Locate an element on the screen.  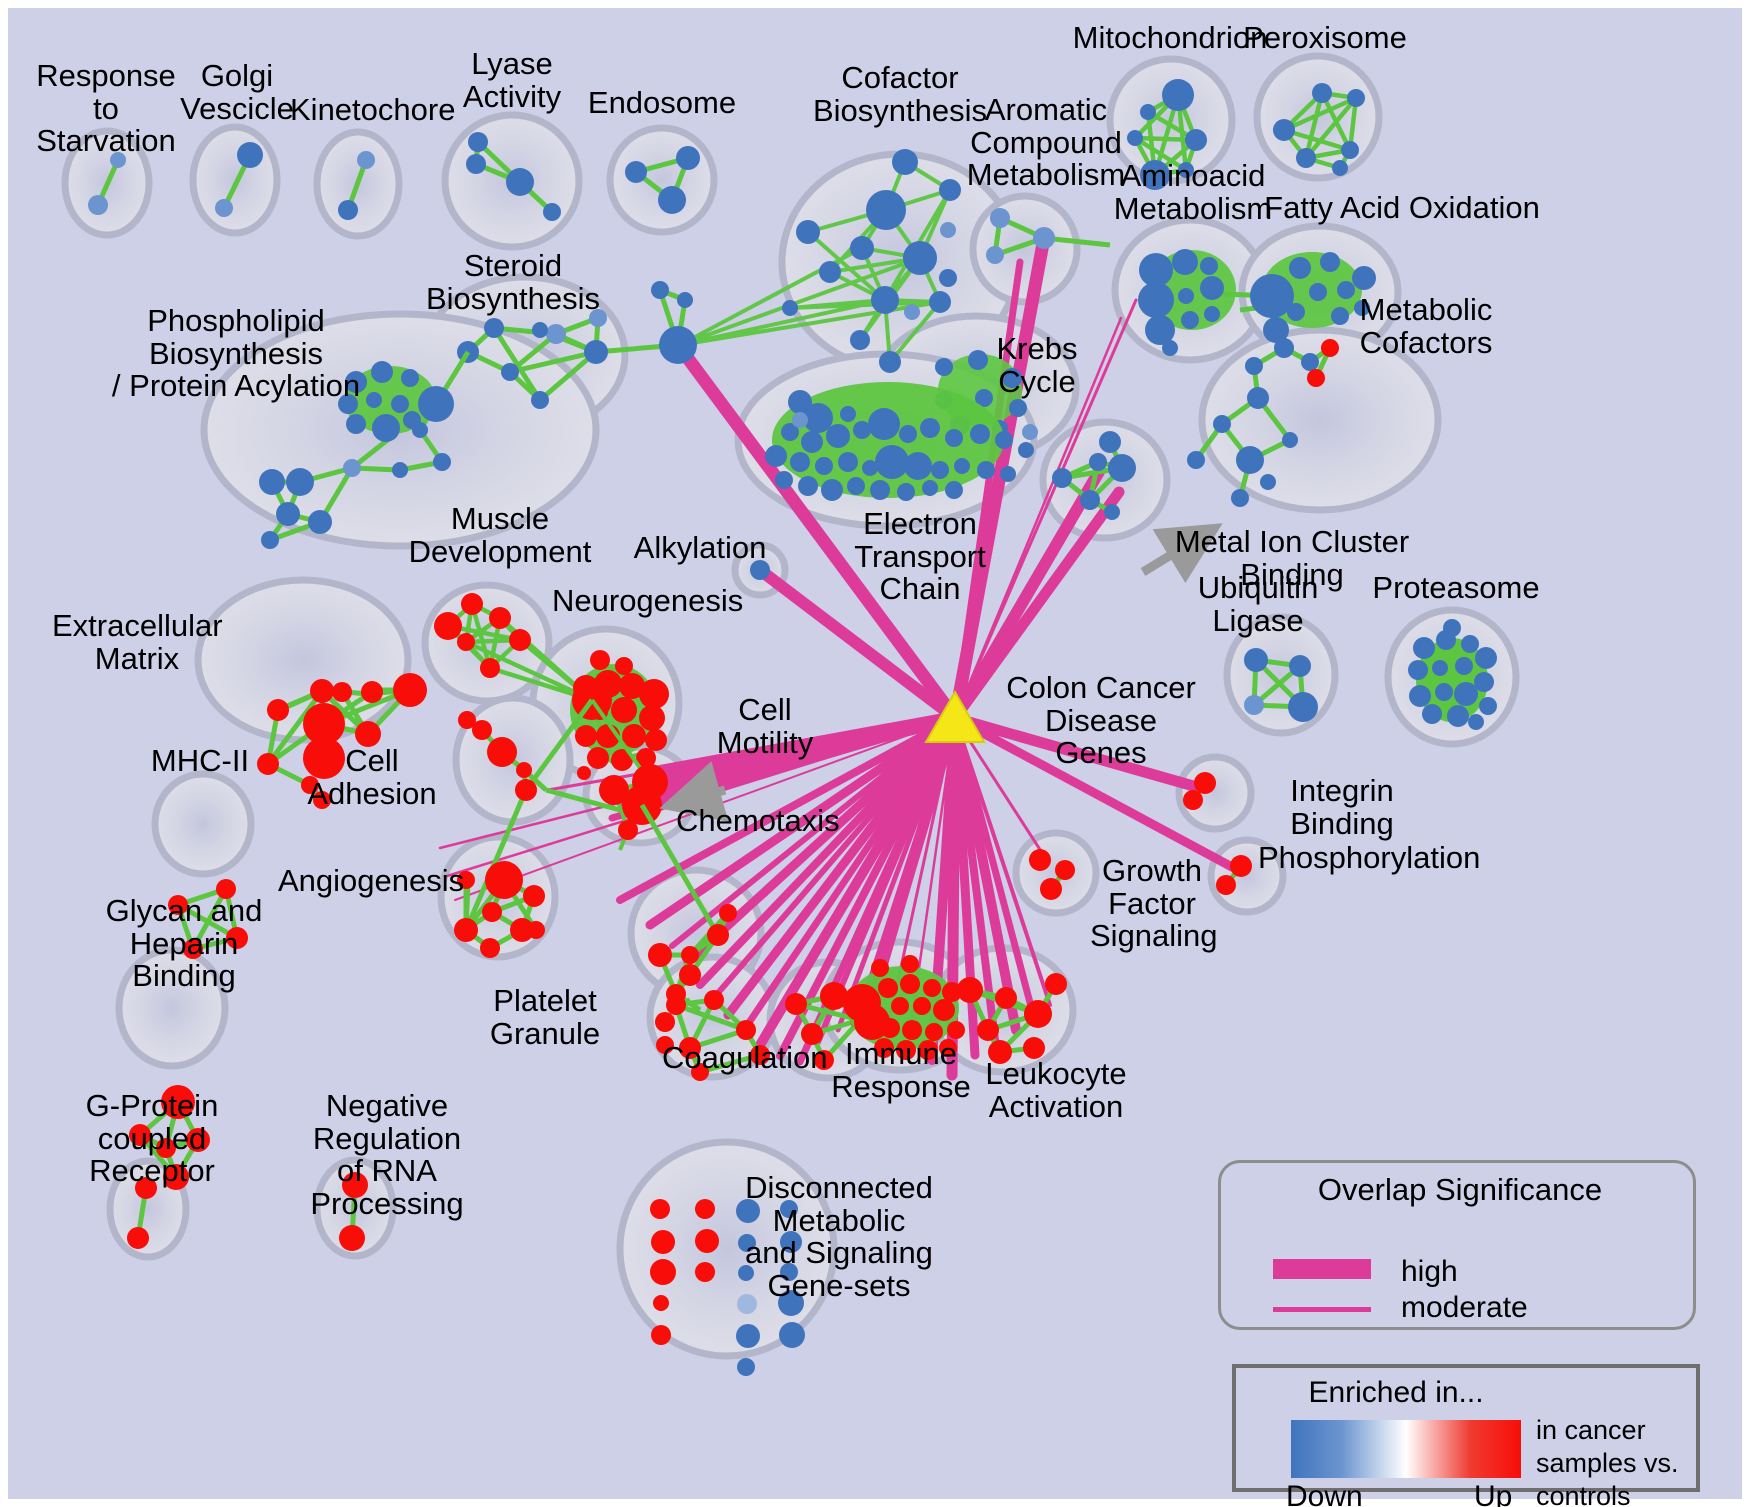
enrichment-colorbar is located at coordinates (1406, 1449).